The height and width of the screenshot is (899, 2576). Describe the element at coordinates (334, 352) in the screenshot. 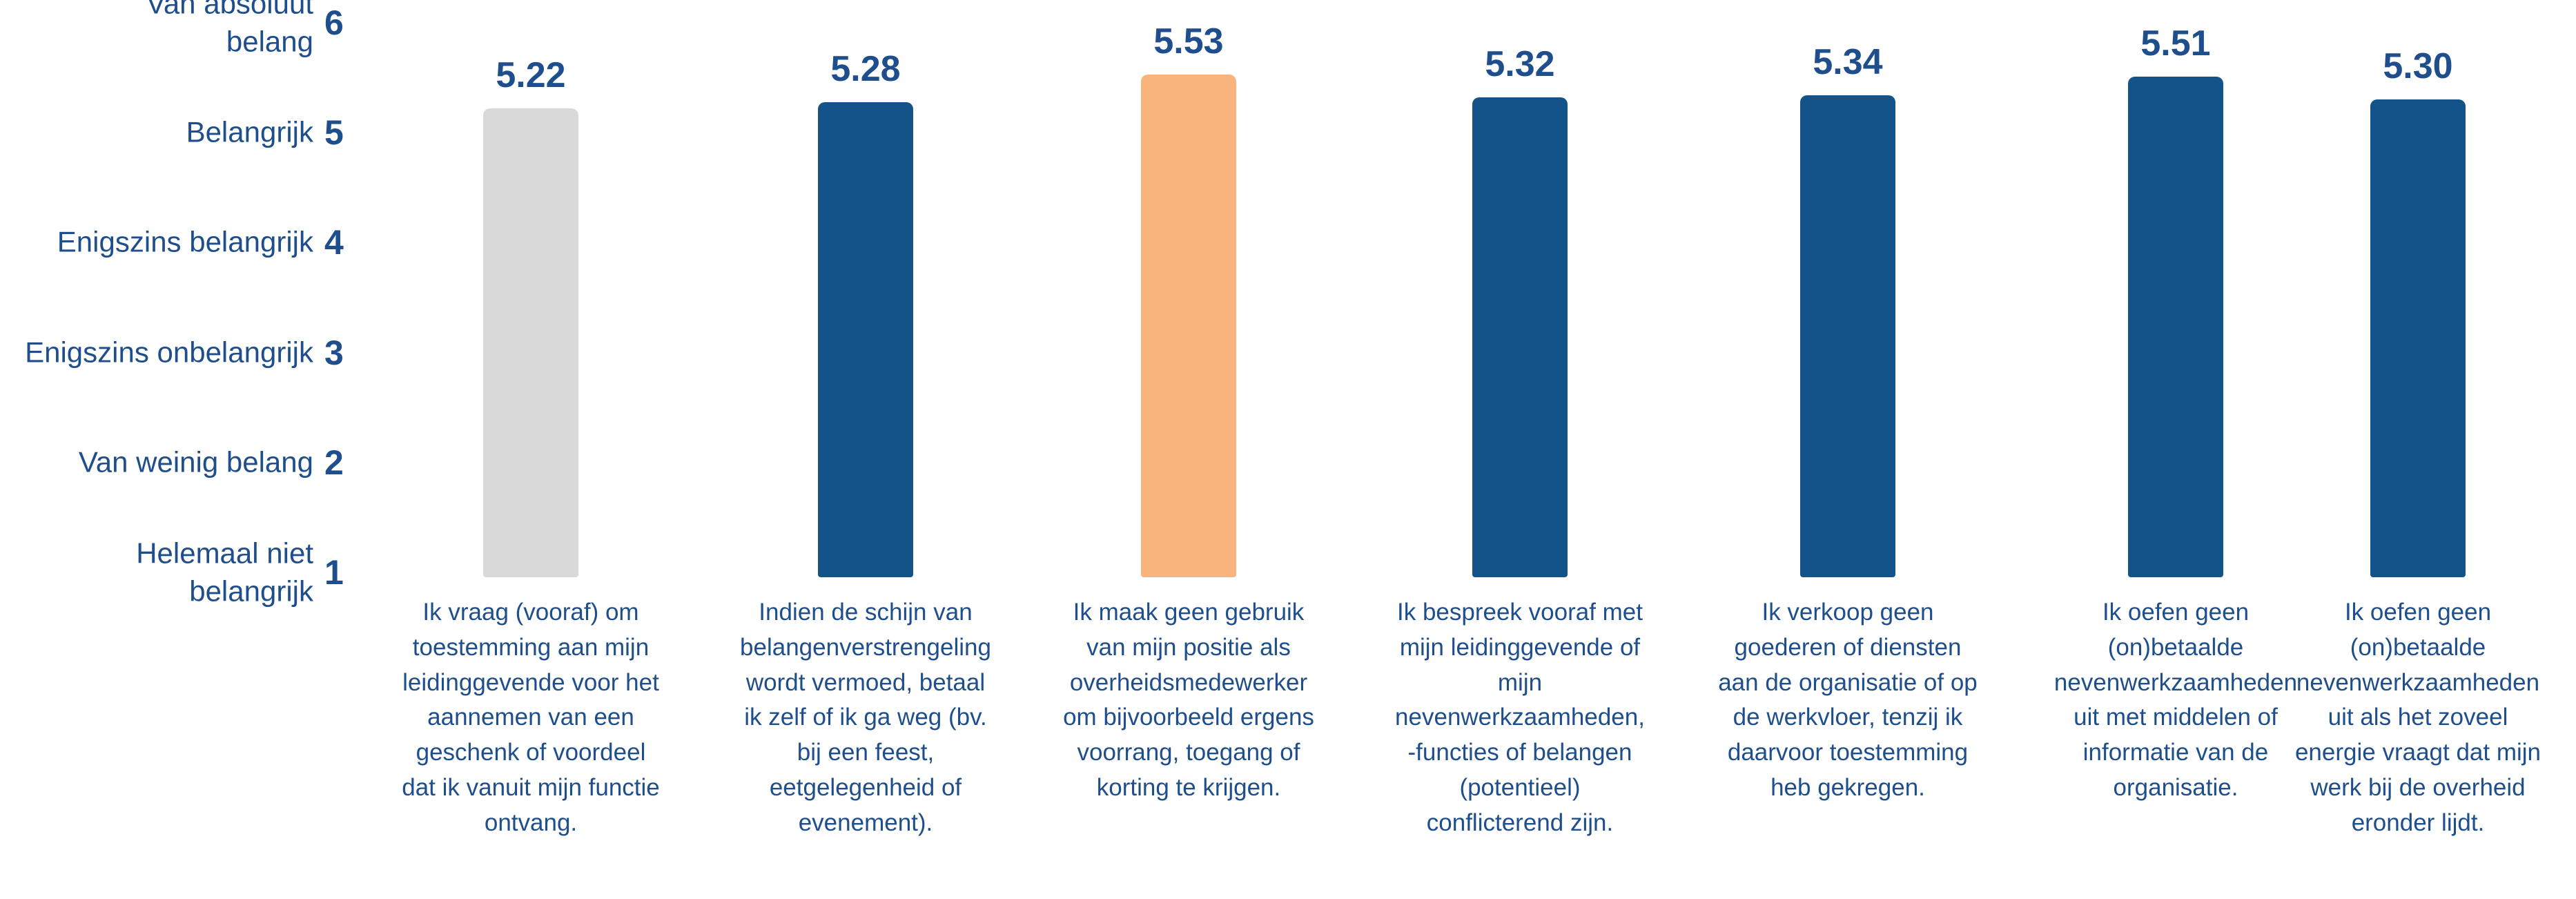

I see `y-tick-label: 3` at that location.